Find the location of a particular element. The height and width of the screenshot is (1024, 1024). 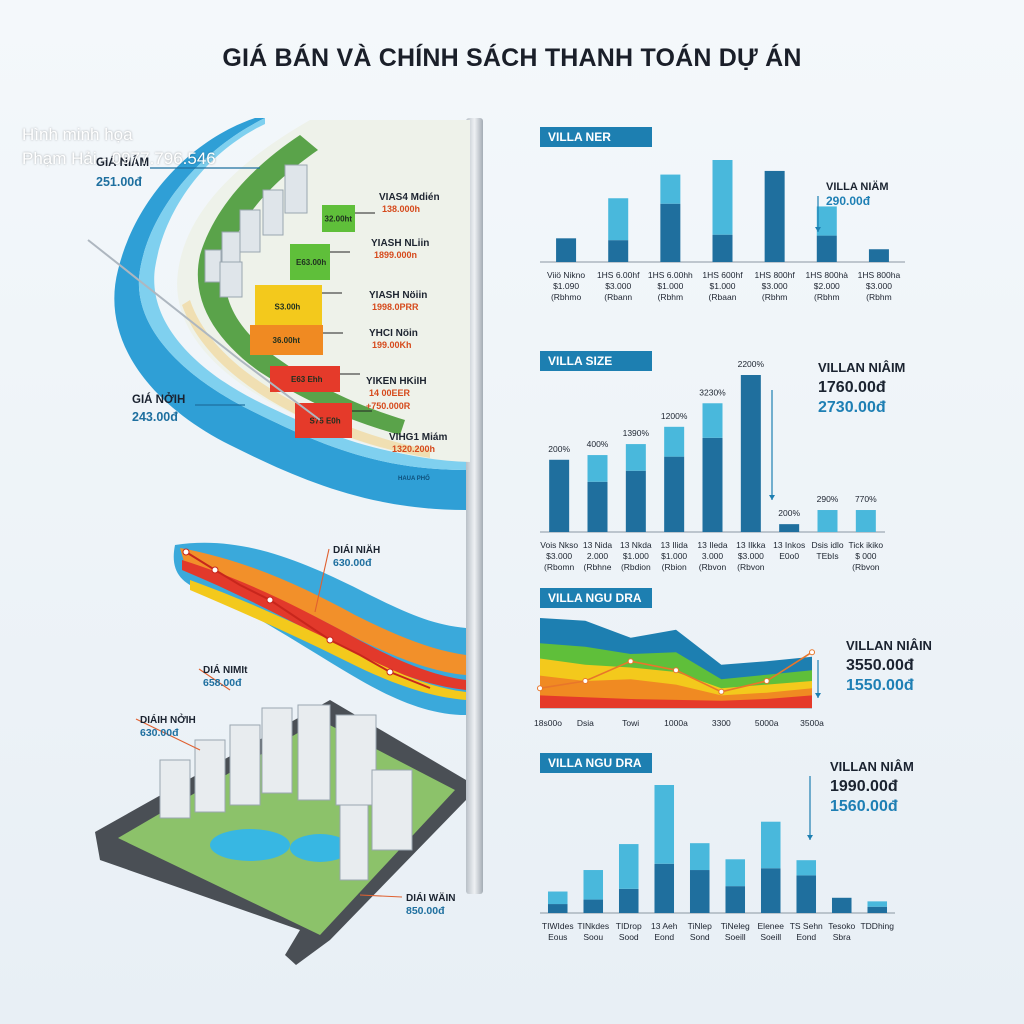

x-tick-sublabel: Sood is located at coordinates (629, 937).